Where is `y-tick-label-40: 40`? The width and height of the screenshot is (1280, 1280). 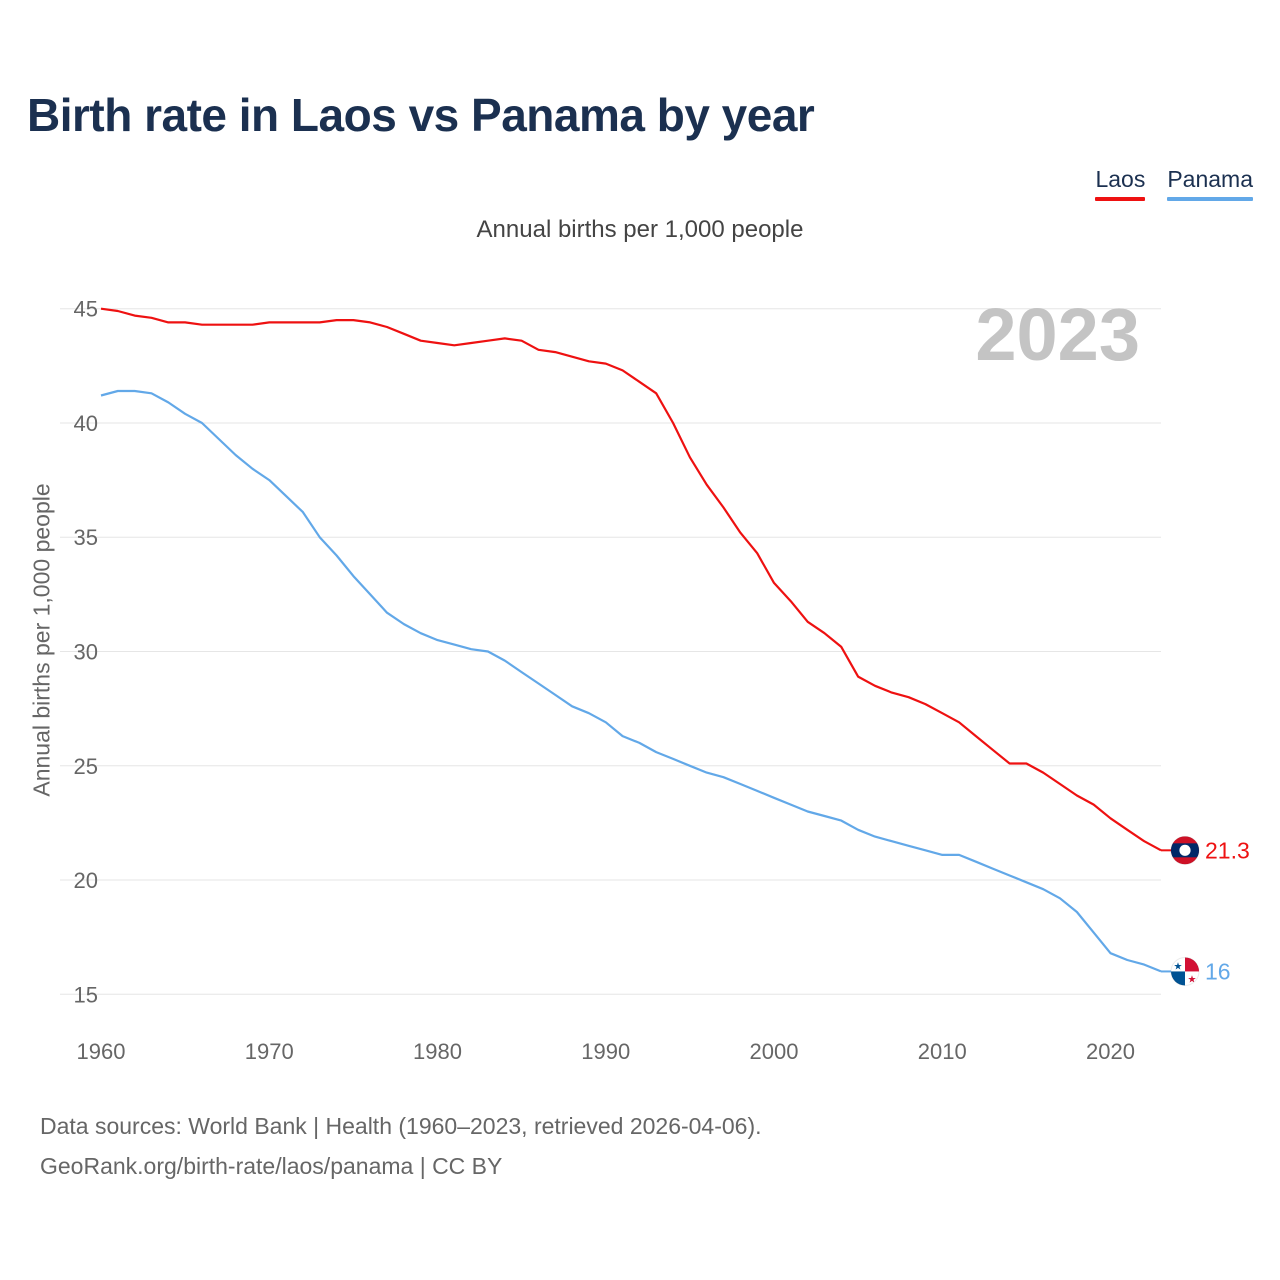
y-tick-label-40: 40 is located at coordinates (86, 423).